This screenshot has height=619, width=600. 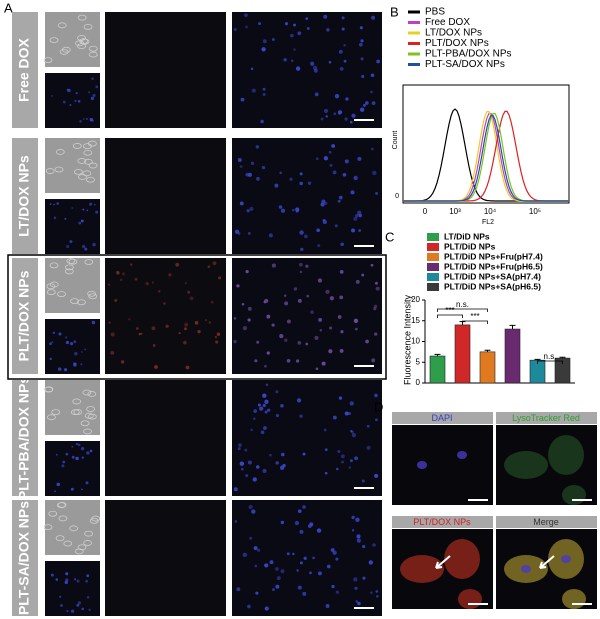 What do you see at coordinates (422, 465) in the screenshot?
I see `nucleus` at bounding box center [422, 465].